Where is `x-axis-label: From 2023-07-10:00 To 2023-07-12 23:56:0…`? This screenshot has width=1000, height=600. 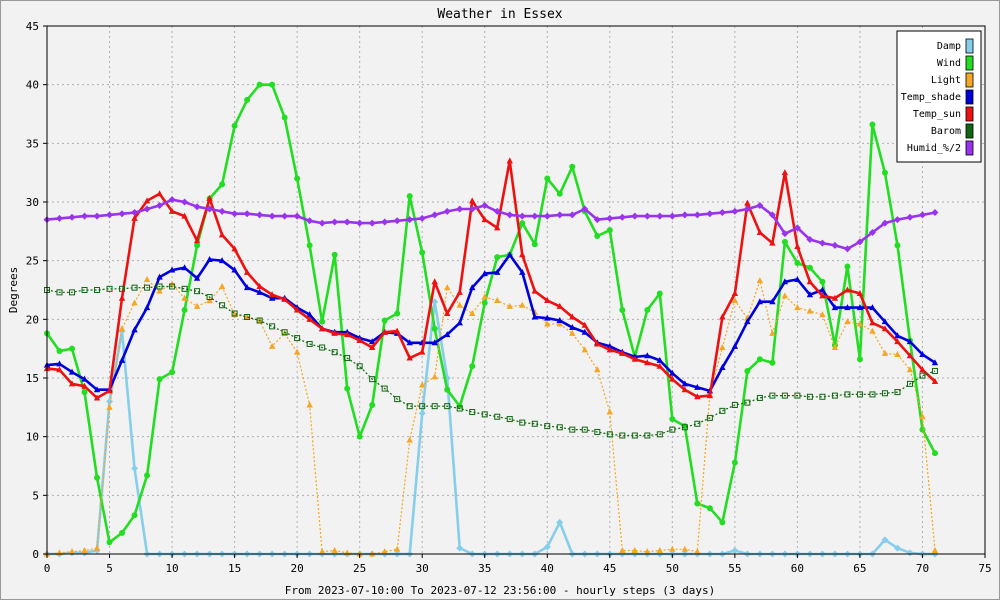 x-axis-label: From 2023-07-10:00 To 2023-07-12 23:56:0… is located at coordinates (500, 590).